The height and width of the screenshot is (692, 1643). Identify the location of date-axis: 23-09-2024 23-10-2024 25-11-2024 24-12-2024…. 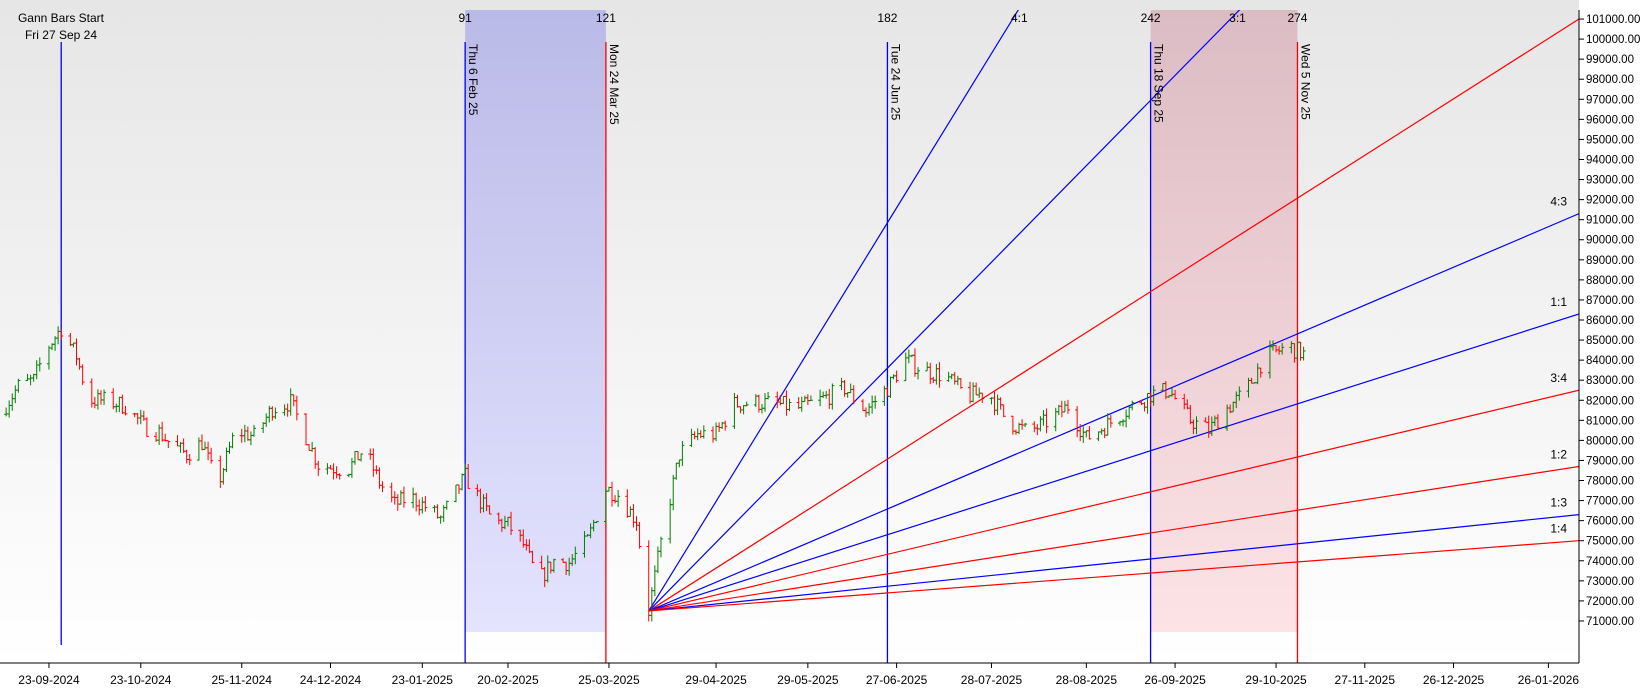
(789, 674).